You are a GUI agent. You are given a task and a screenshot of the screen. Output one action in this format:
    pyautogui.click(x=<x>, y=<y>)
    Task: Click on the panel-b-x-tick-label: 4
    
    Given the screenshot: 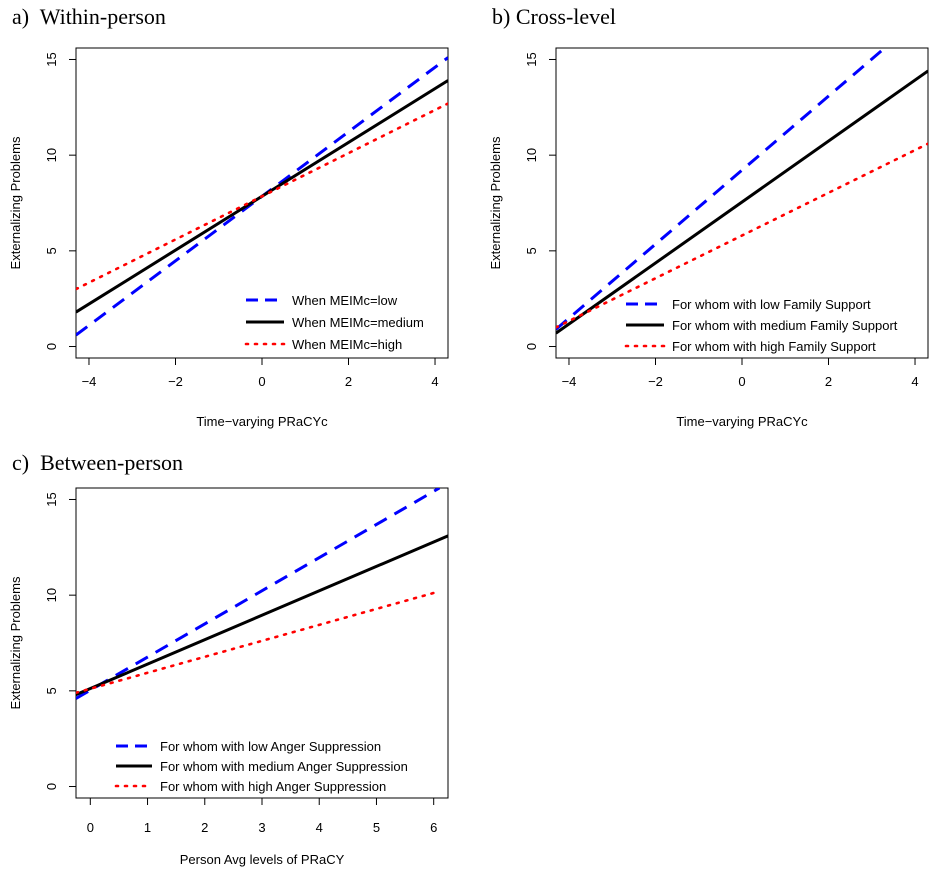 What is the action you would take?
    pyautogui.click(x=914, y=381)
    